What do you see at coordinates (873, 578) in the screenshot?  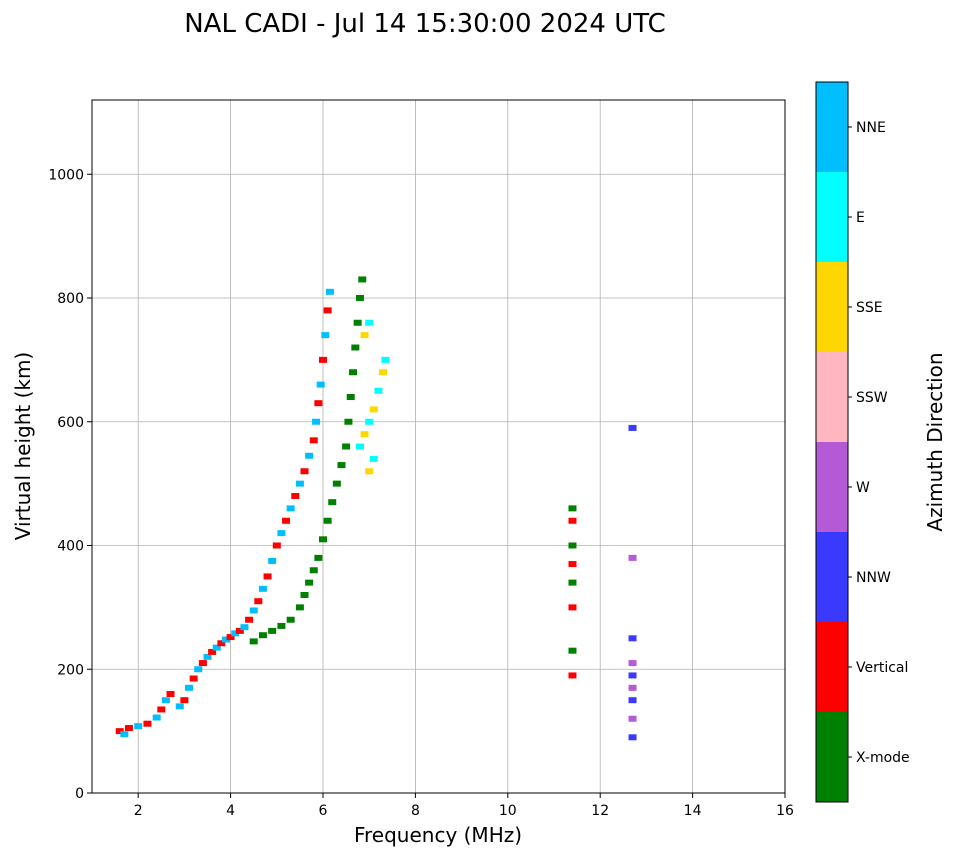 I see `colorbar-label-nnw: NNW` at bounding box center [873, 578].